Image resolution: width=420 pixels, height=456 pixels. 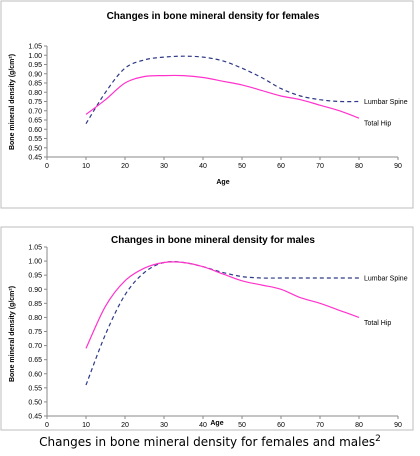 I want to click on lumbar-spine-line, so click(x=222, y=90).